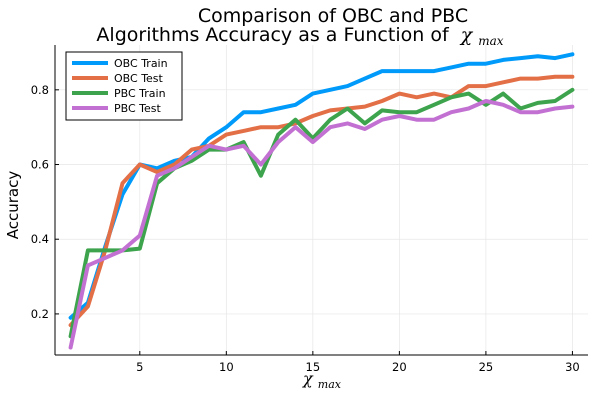 Image resolution: width=600 pixels, height=400 pixels. I want to click on y-tick-label-2: 0.6, so click(40, 165).